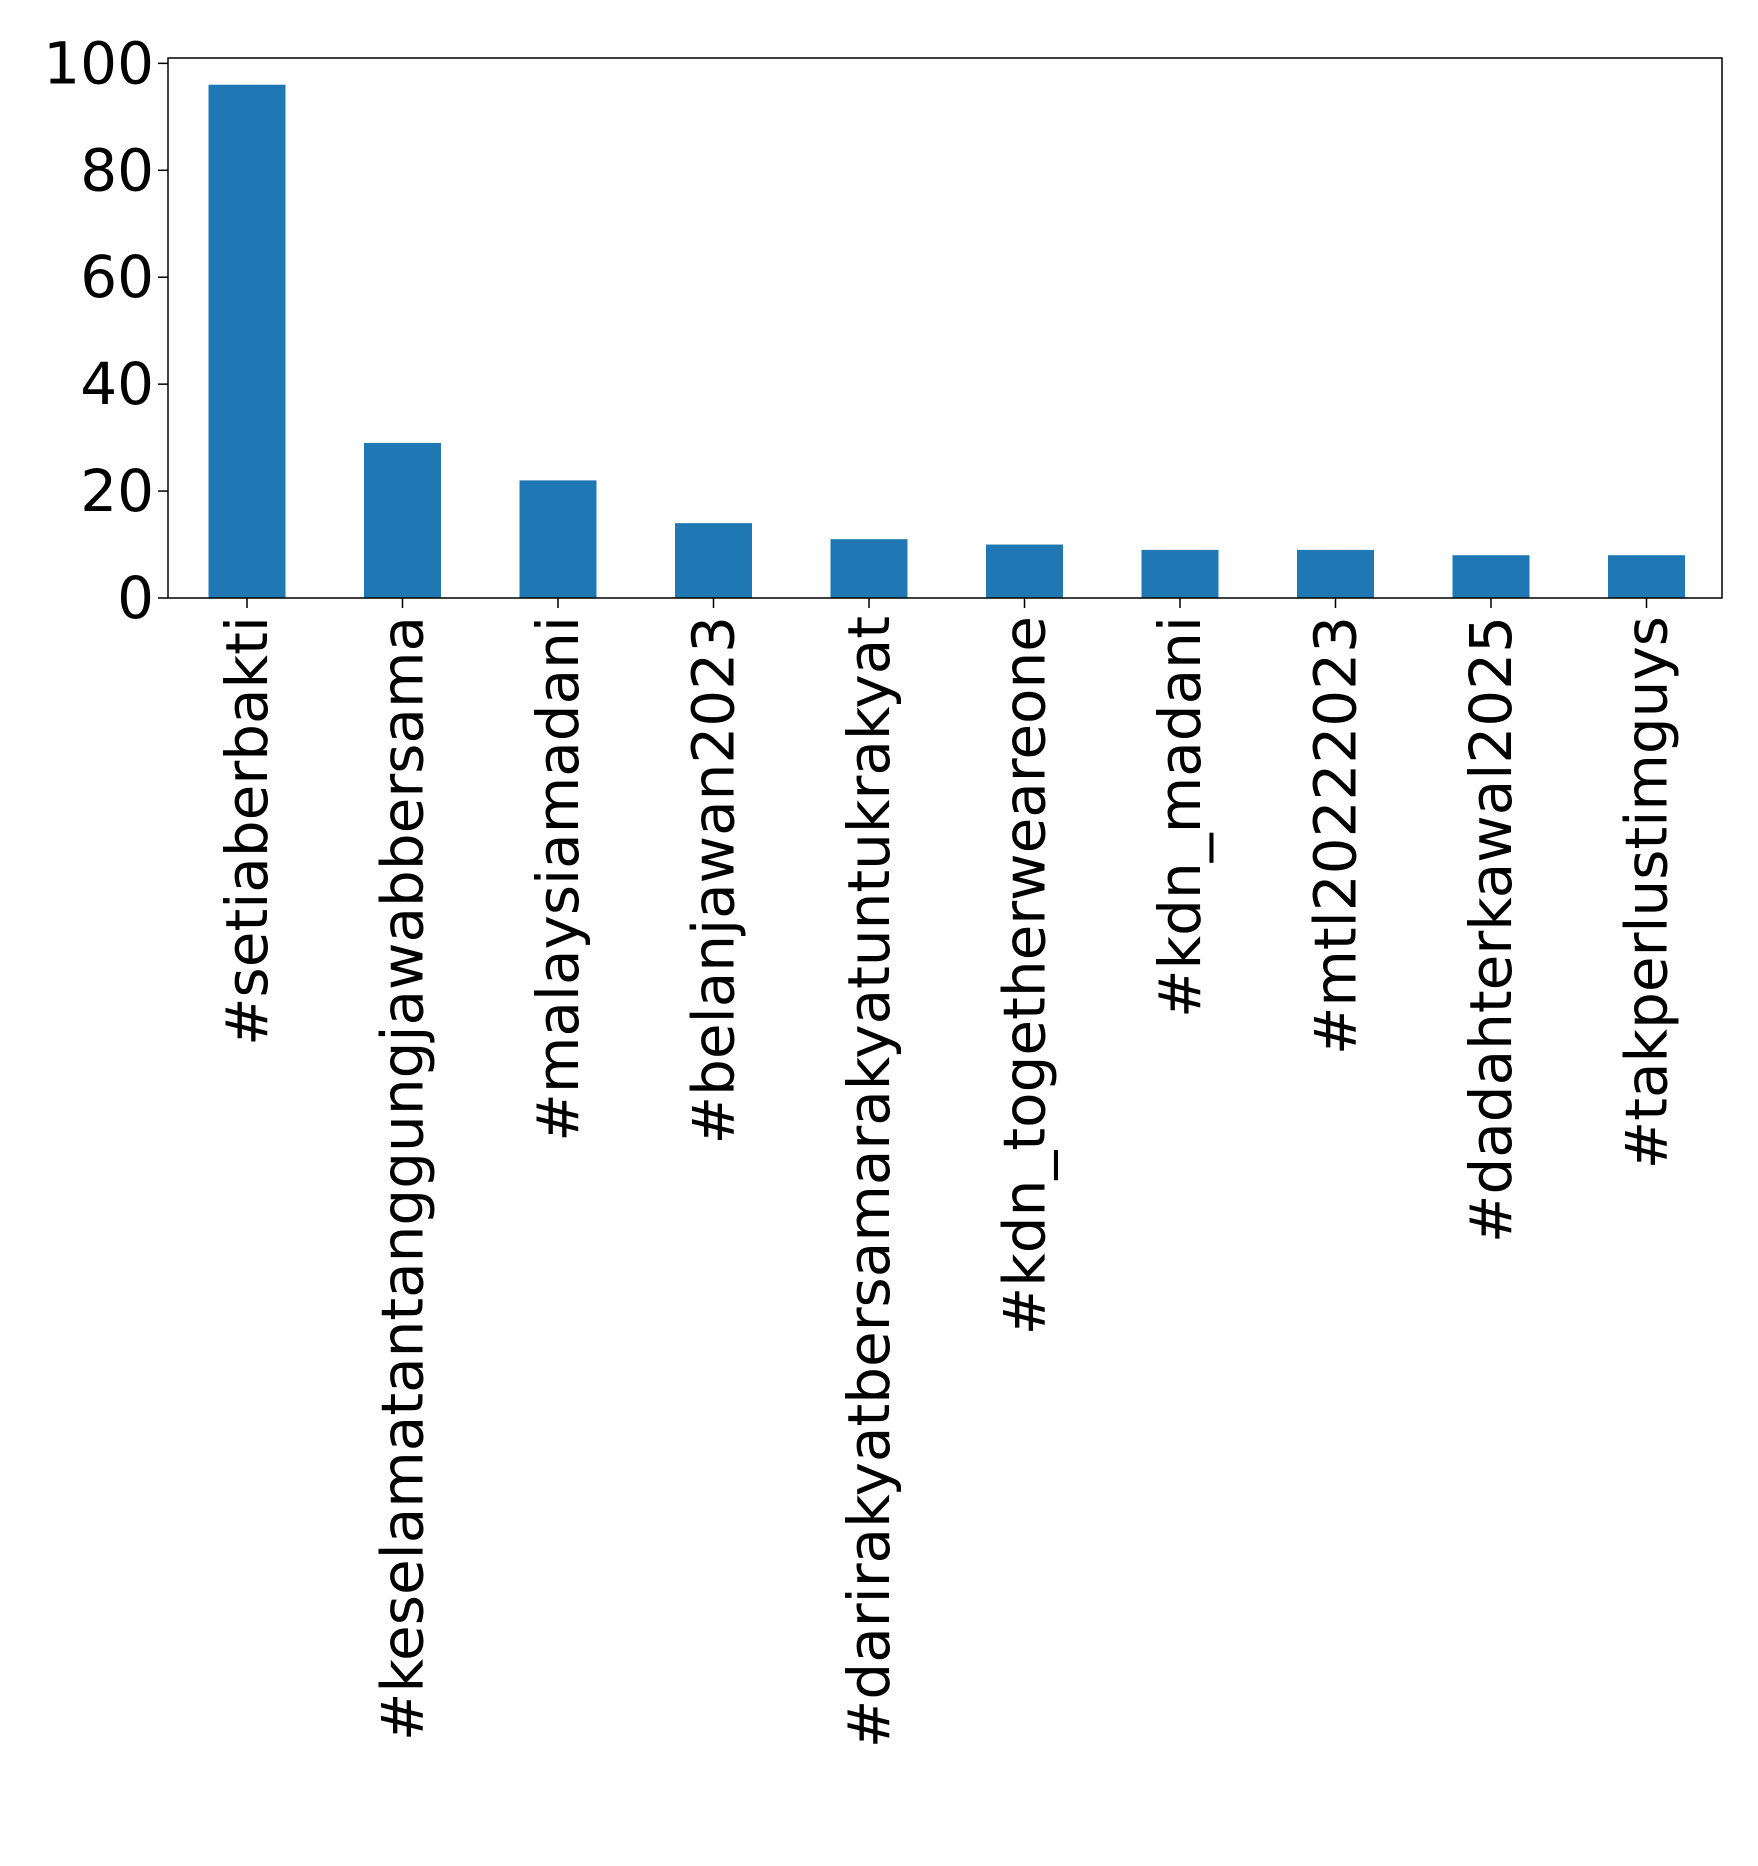  What do you see at coordinates (1336, 835) in the screenshot?
I see `x-category-label: #mtl20222023` at bounding box center [1336, 835].